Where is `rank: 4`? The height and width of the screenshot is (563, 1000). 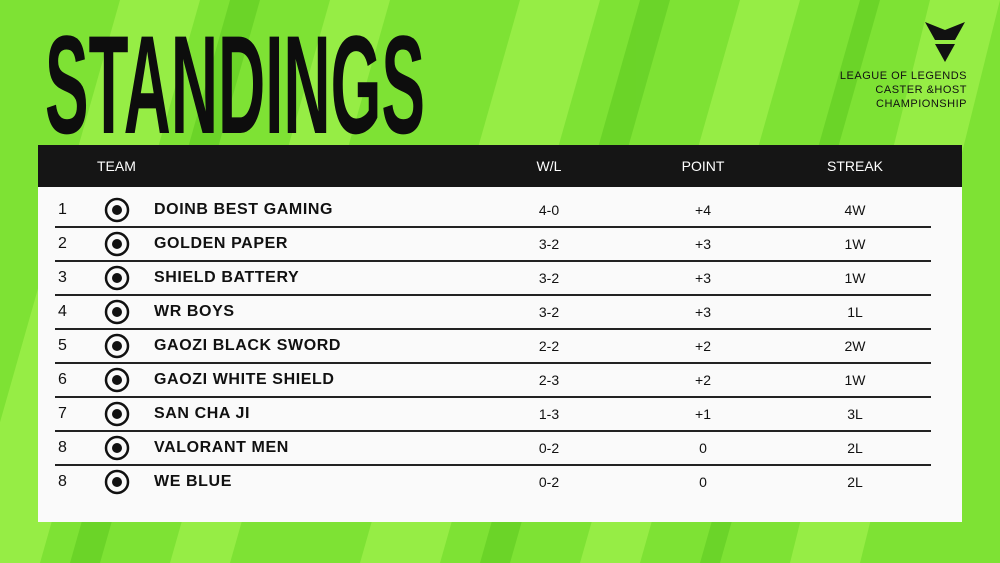 rank: 4 is located at coordinates (62, 311).